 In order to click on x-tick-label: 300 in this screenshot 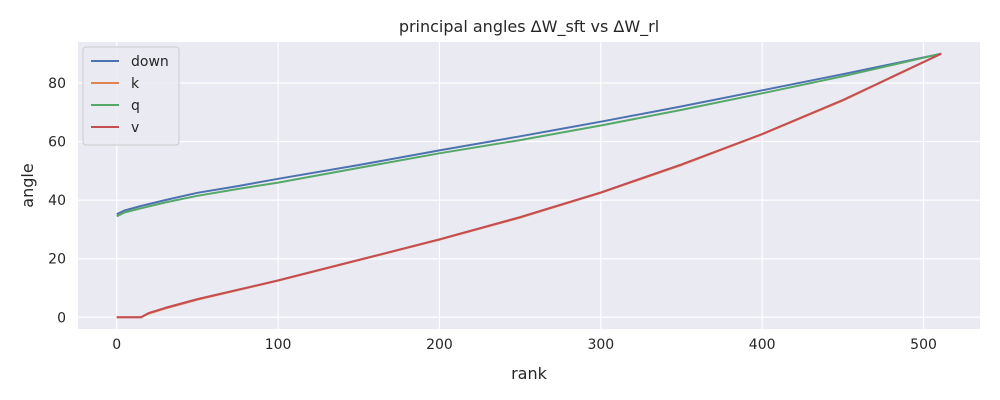, I will do `click(600, 345)`.